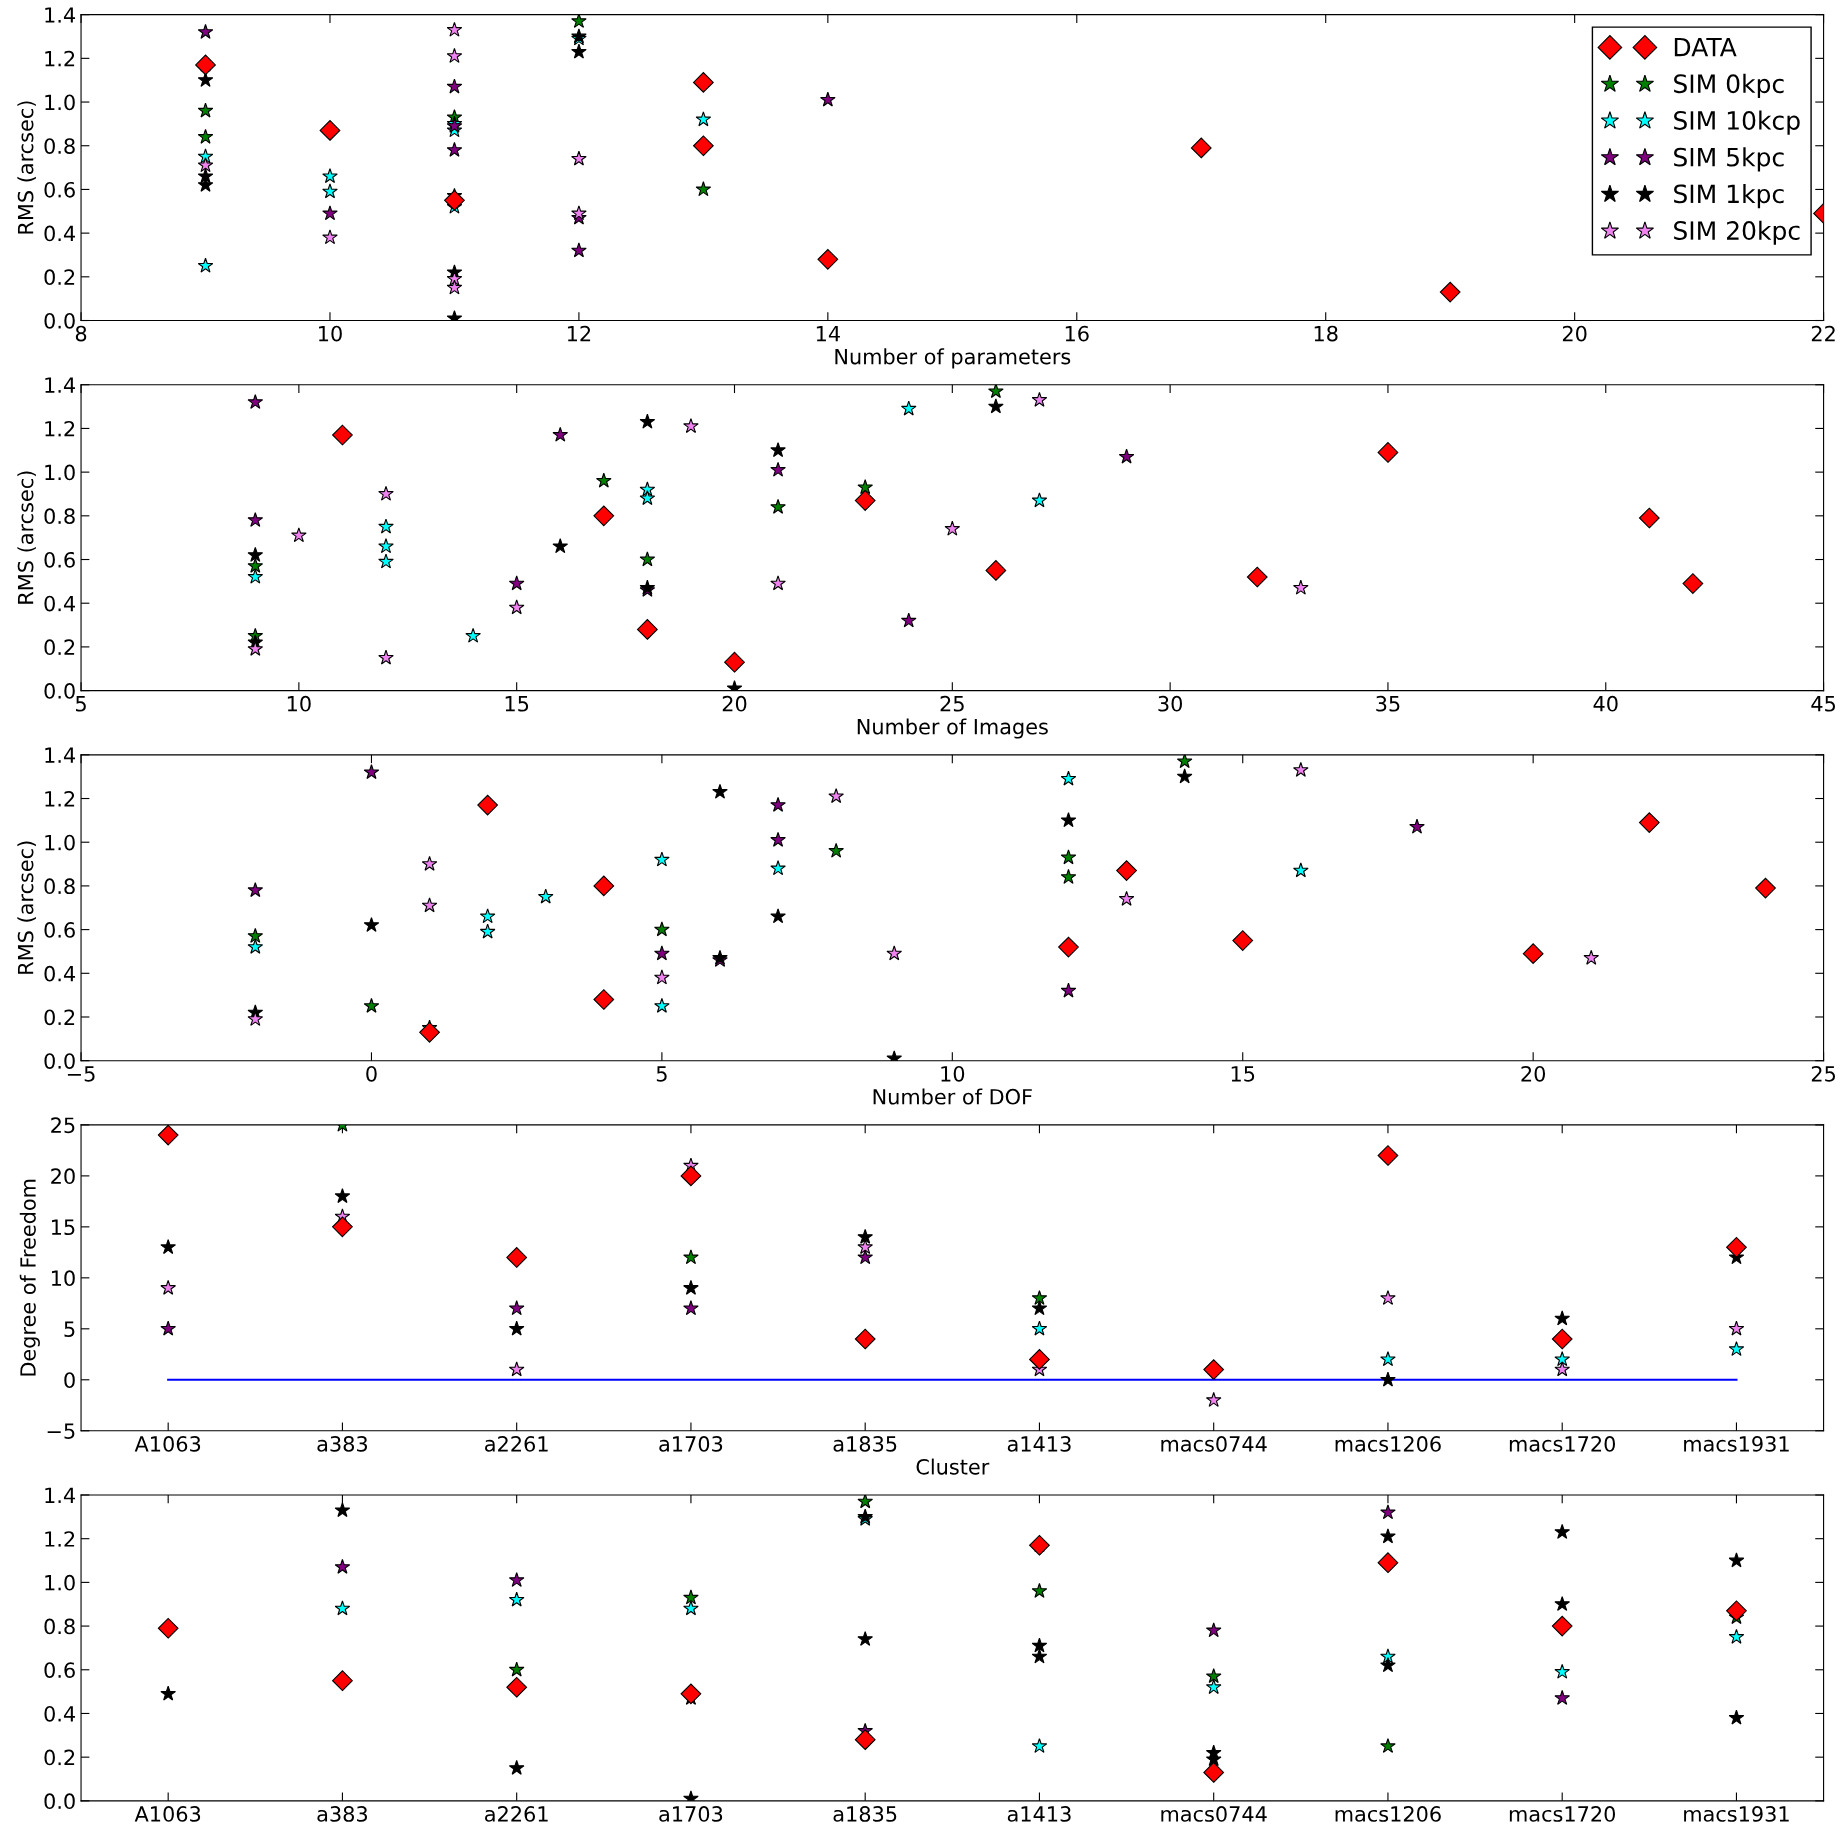 This screenshot has width=1842, height=1832. Describe the element at coordinates (952, 728) in the screenshot. I see `x-axis-title: Number of Images` at that location.